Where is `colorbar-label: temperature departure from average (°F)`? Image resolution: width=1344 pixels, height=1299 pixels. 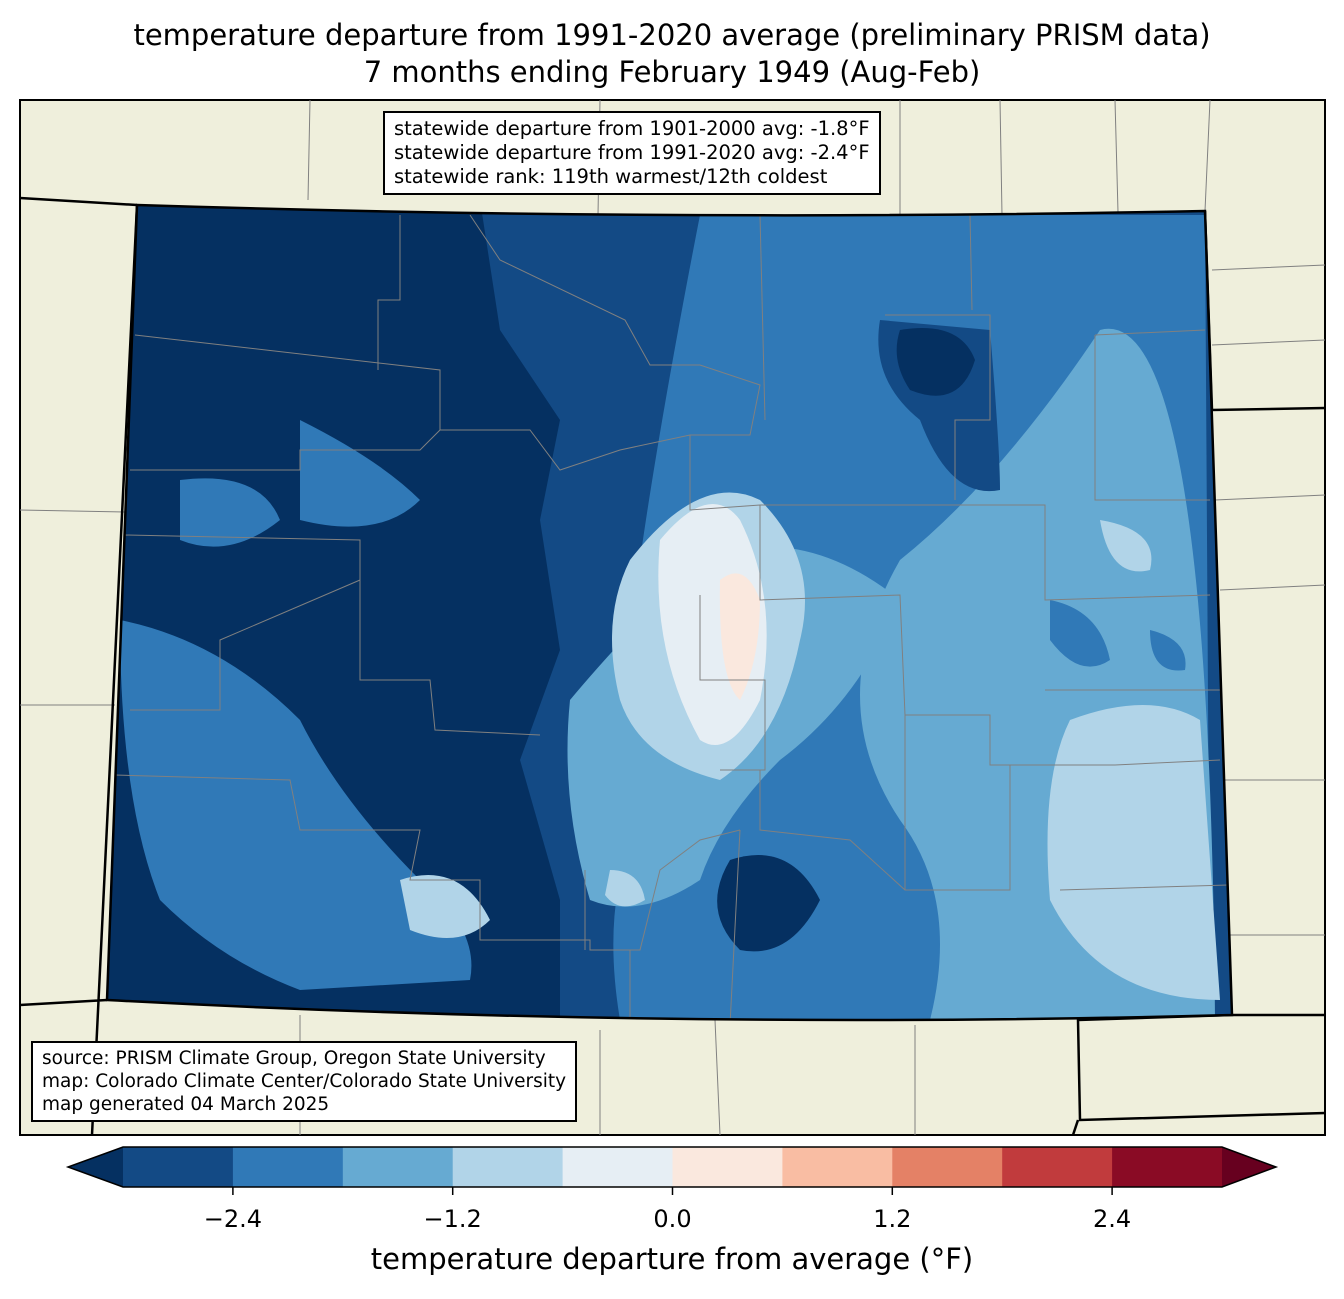 colorbar-label: temperature departure from average (°F) is located at coordinates (672, 1259).